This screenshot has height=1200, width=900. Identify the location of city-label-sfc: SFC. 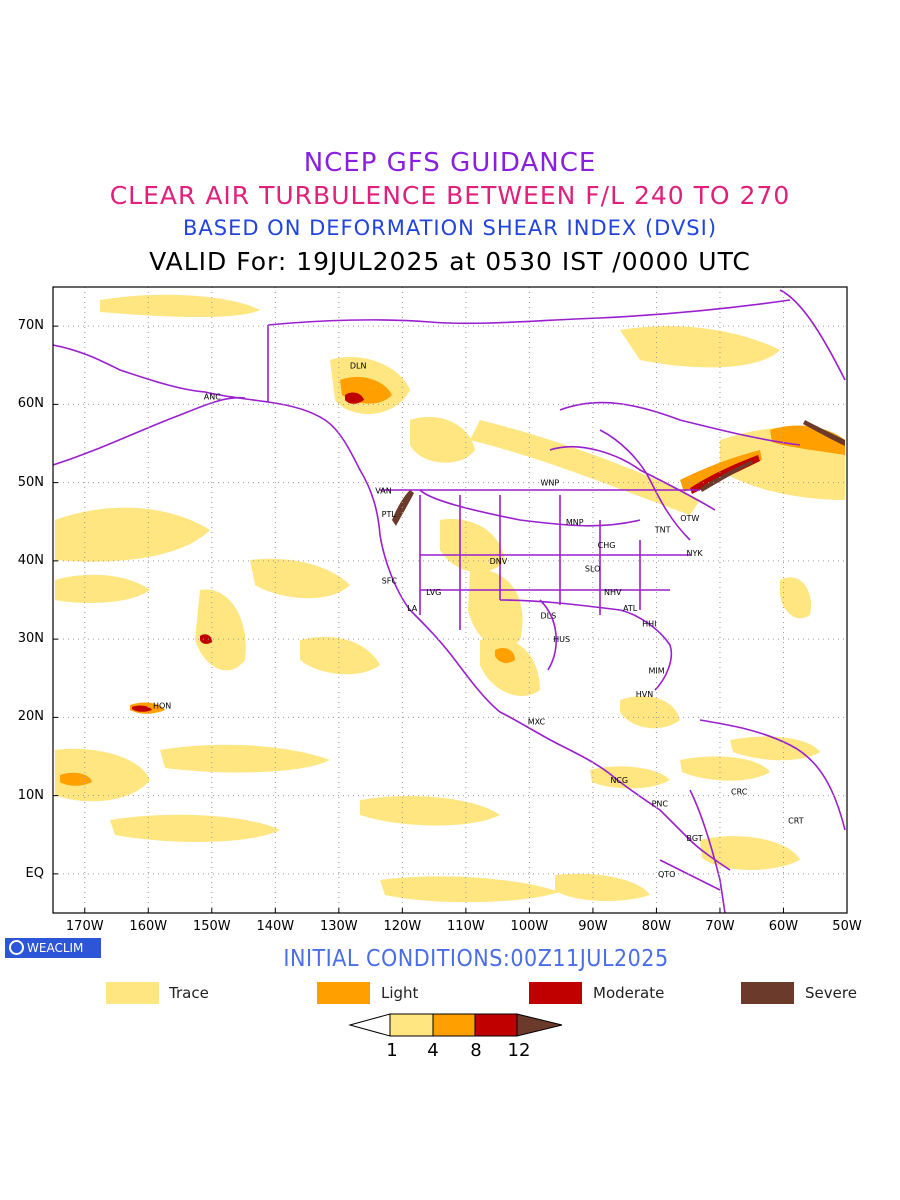
(390, 580).